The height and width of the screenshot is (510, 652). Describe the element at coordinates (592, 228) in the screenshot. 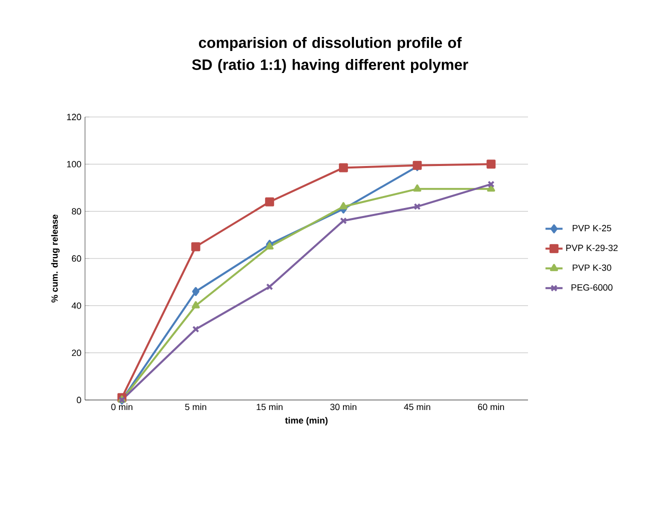

I see `legend-label: PVP K-25` at that location.